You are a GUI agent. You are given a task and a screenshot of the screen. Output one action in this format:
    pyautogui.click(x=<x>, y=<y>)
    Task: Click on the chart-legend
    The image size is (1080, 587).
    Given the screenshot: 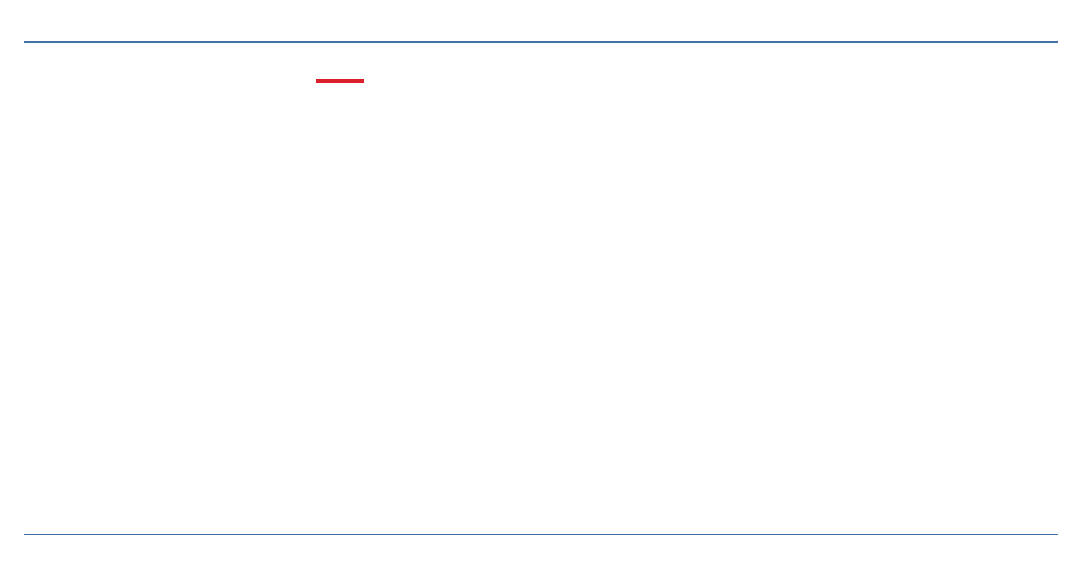 What is the action you would take?
    pyautogui.click(x=343, y=81)
    